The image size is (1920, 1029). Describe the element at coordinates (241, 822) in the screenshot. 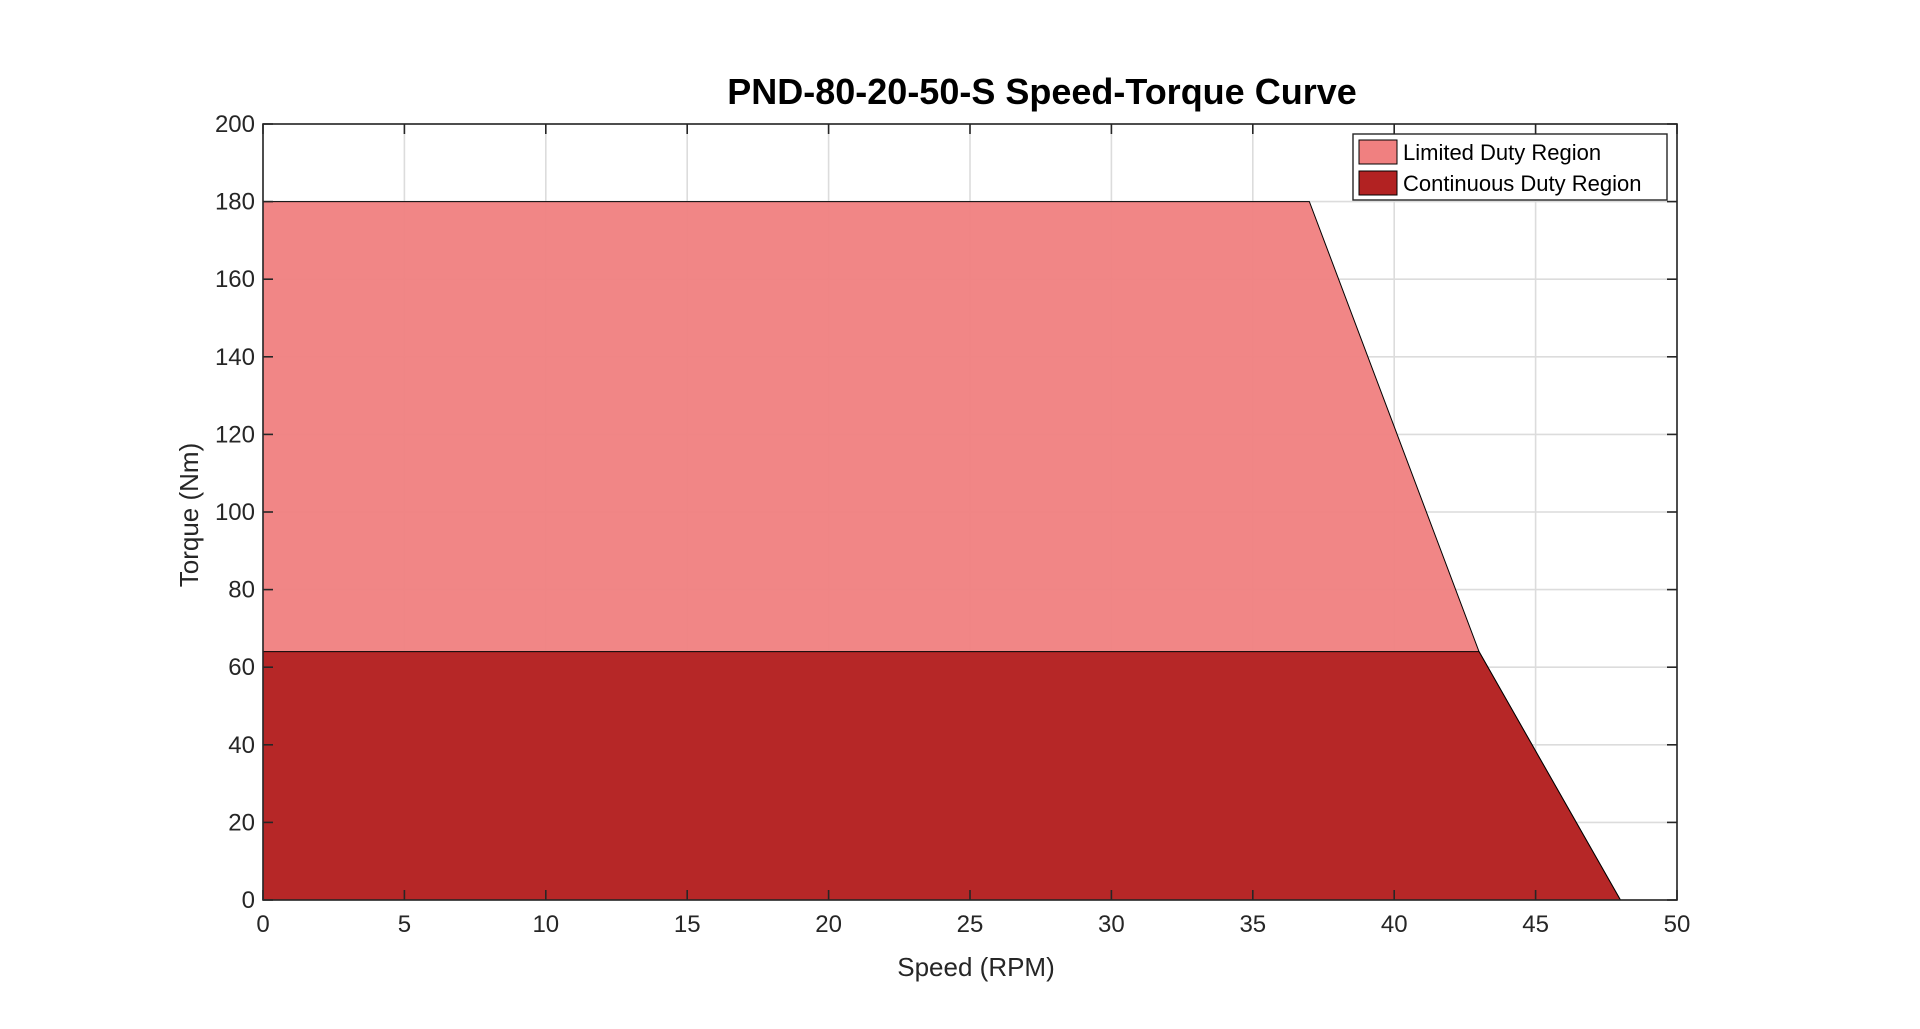

I see `y-tick-label: 20` at that location.